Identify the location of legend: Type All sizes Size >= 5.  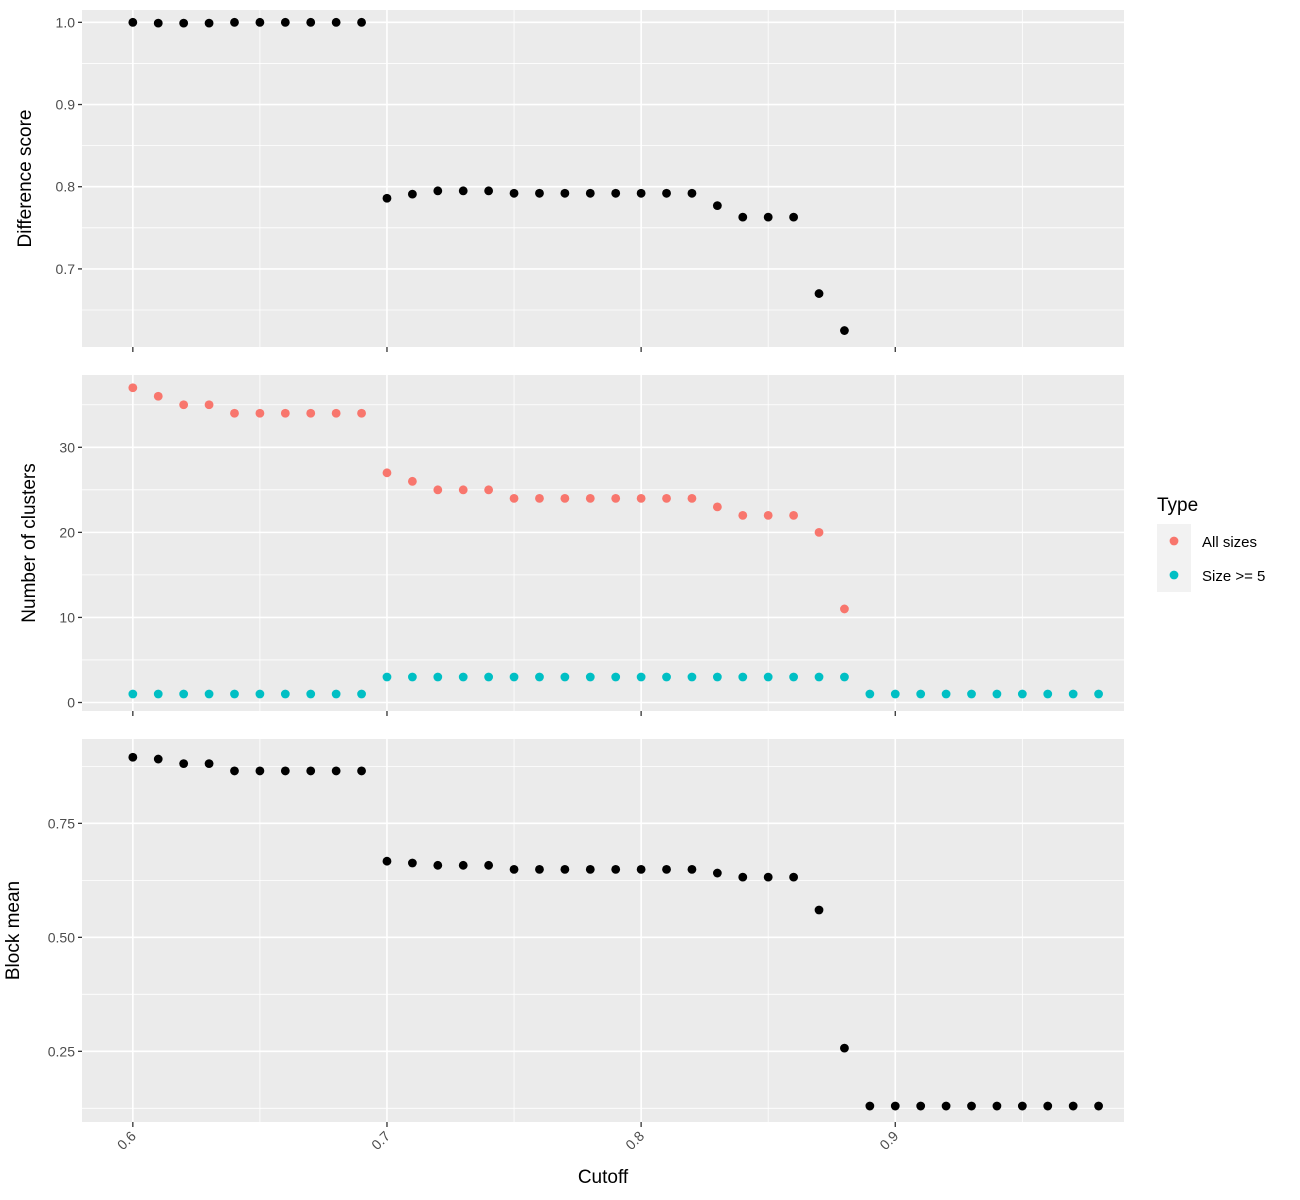
(1211, 543).